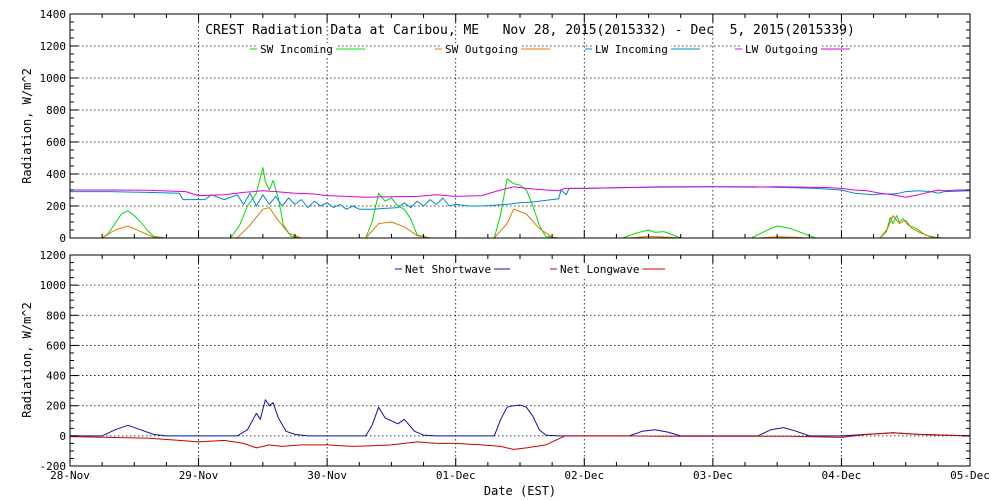 Image resolution: width=1000 pixels, height=500 pixels. What do you see at coordinates (713, 475) in the screenshot?
I see `x-tick-label-03-dec: 03-Dec` at bounding box center [713, 475].